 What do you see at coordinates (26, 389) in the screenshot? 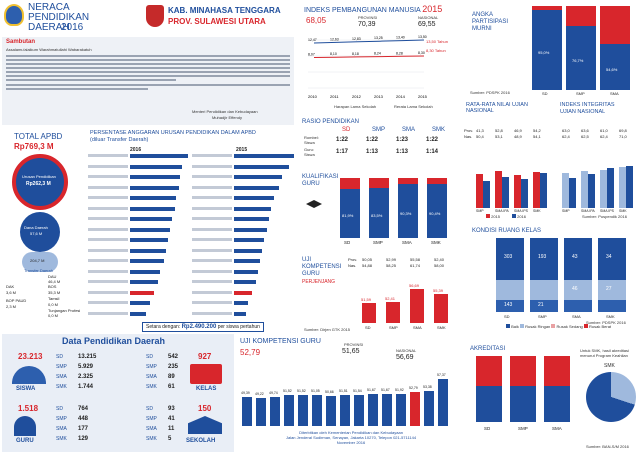
I see `siswa-label: SISWA` at bounding box center [26, 389].